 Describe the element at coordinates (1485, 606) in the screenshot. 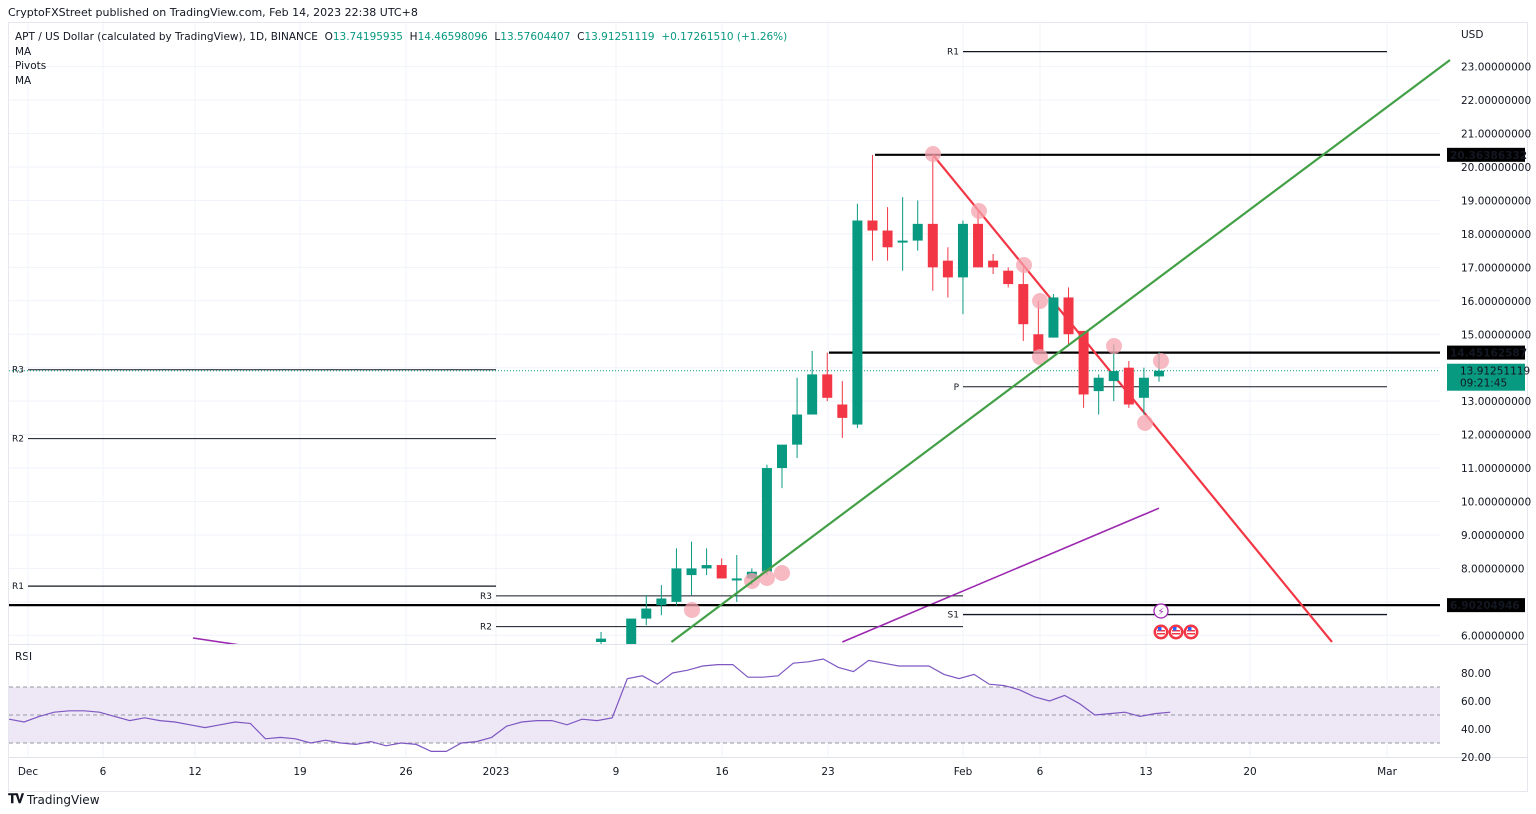

I see `support-tag-text: 6.90204946` at that location.